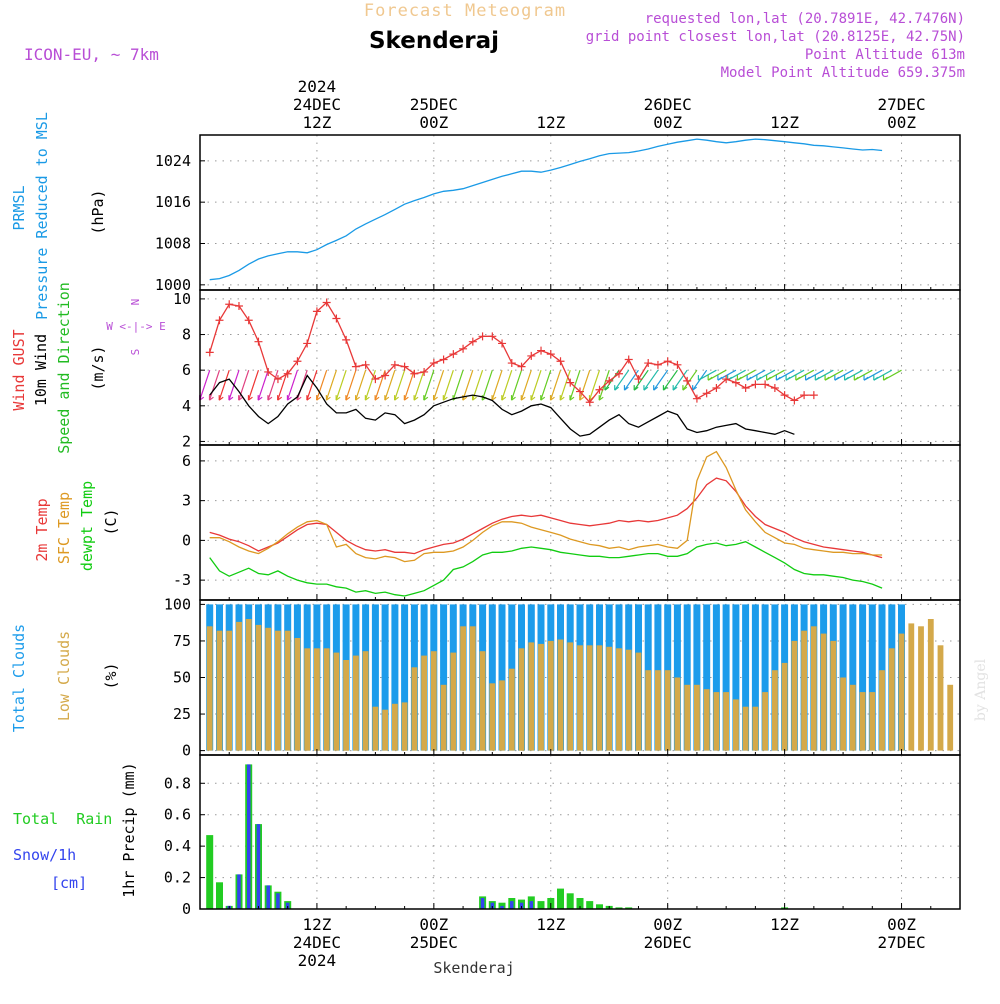 Image resolution: width=1000 pixels, height=1004 pixels. Describe the element at coordinates (317, 86) in the screenshot. I see `top-time-label-0-0: 2024` at that location.